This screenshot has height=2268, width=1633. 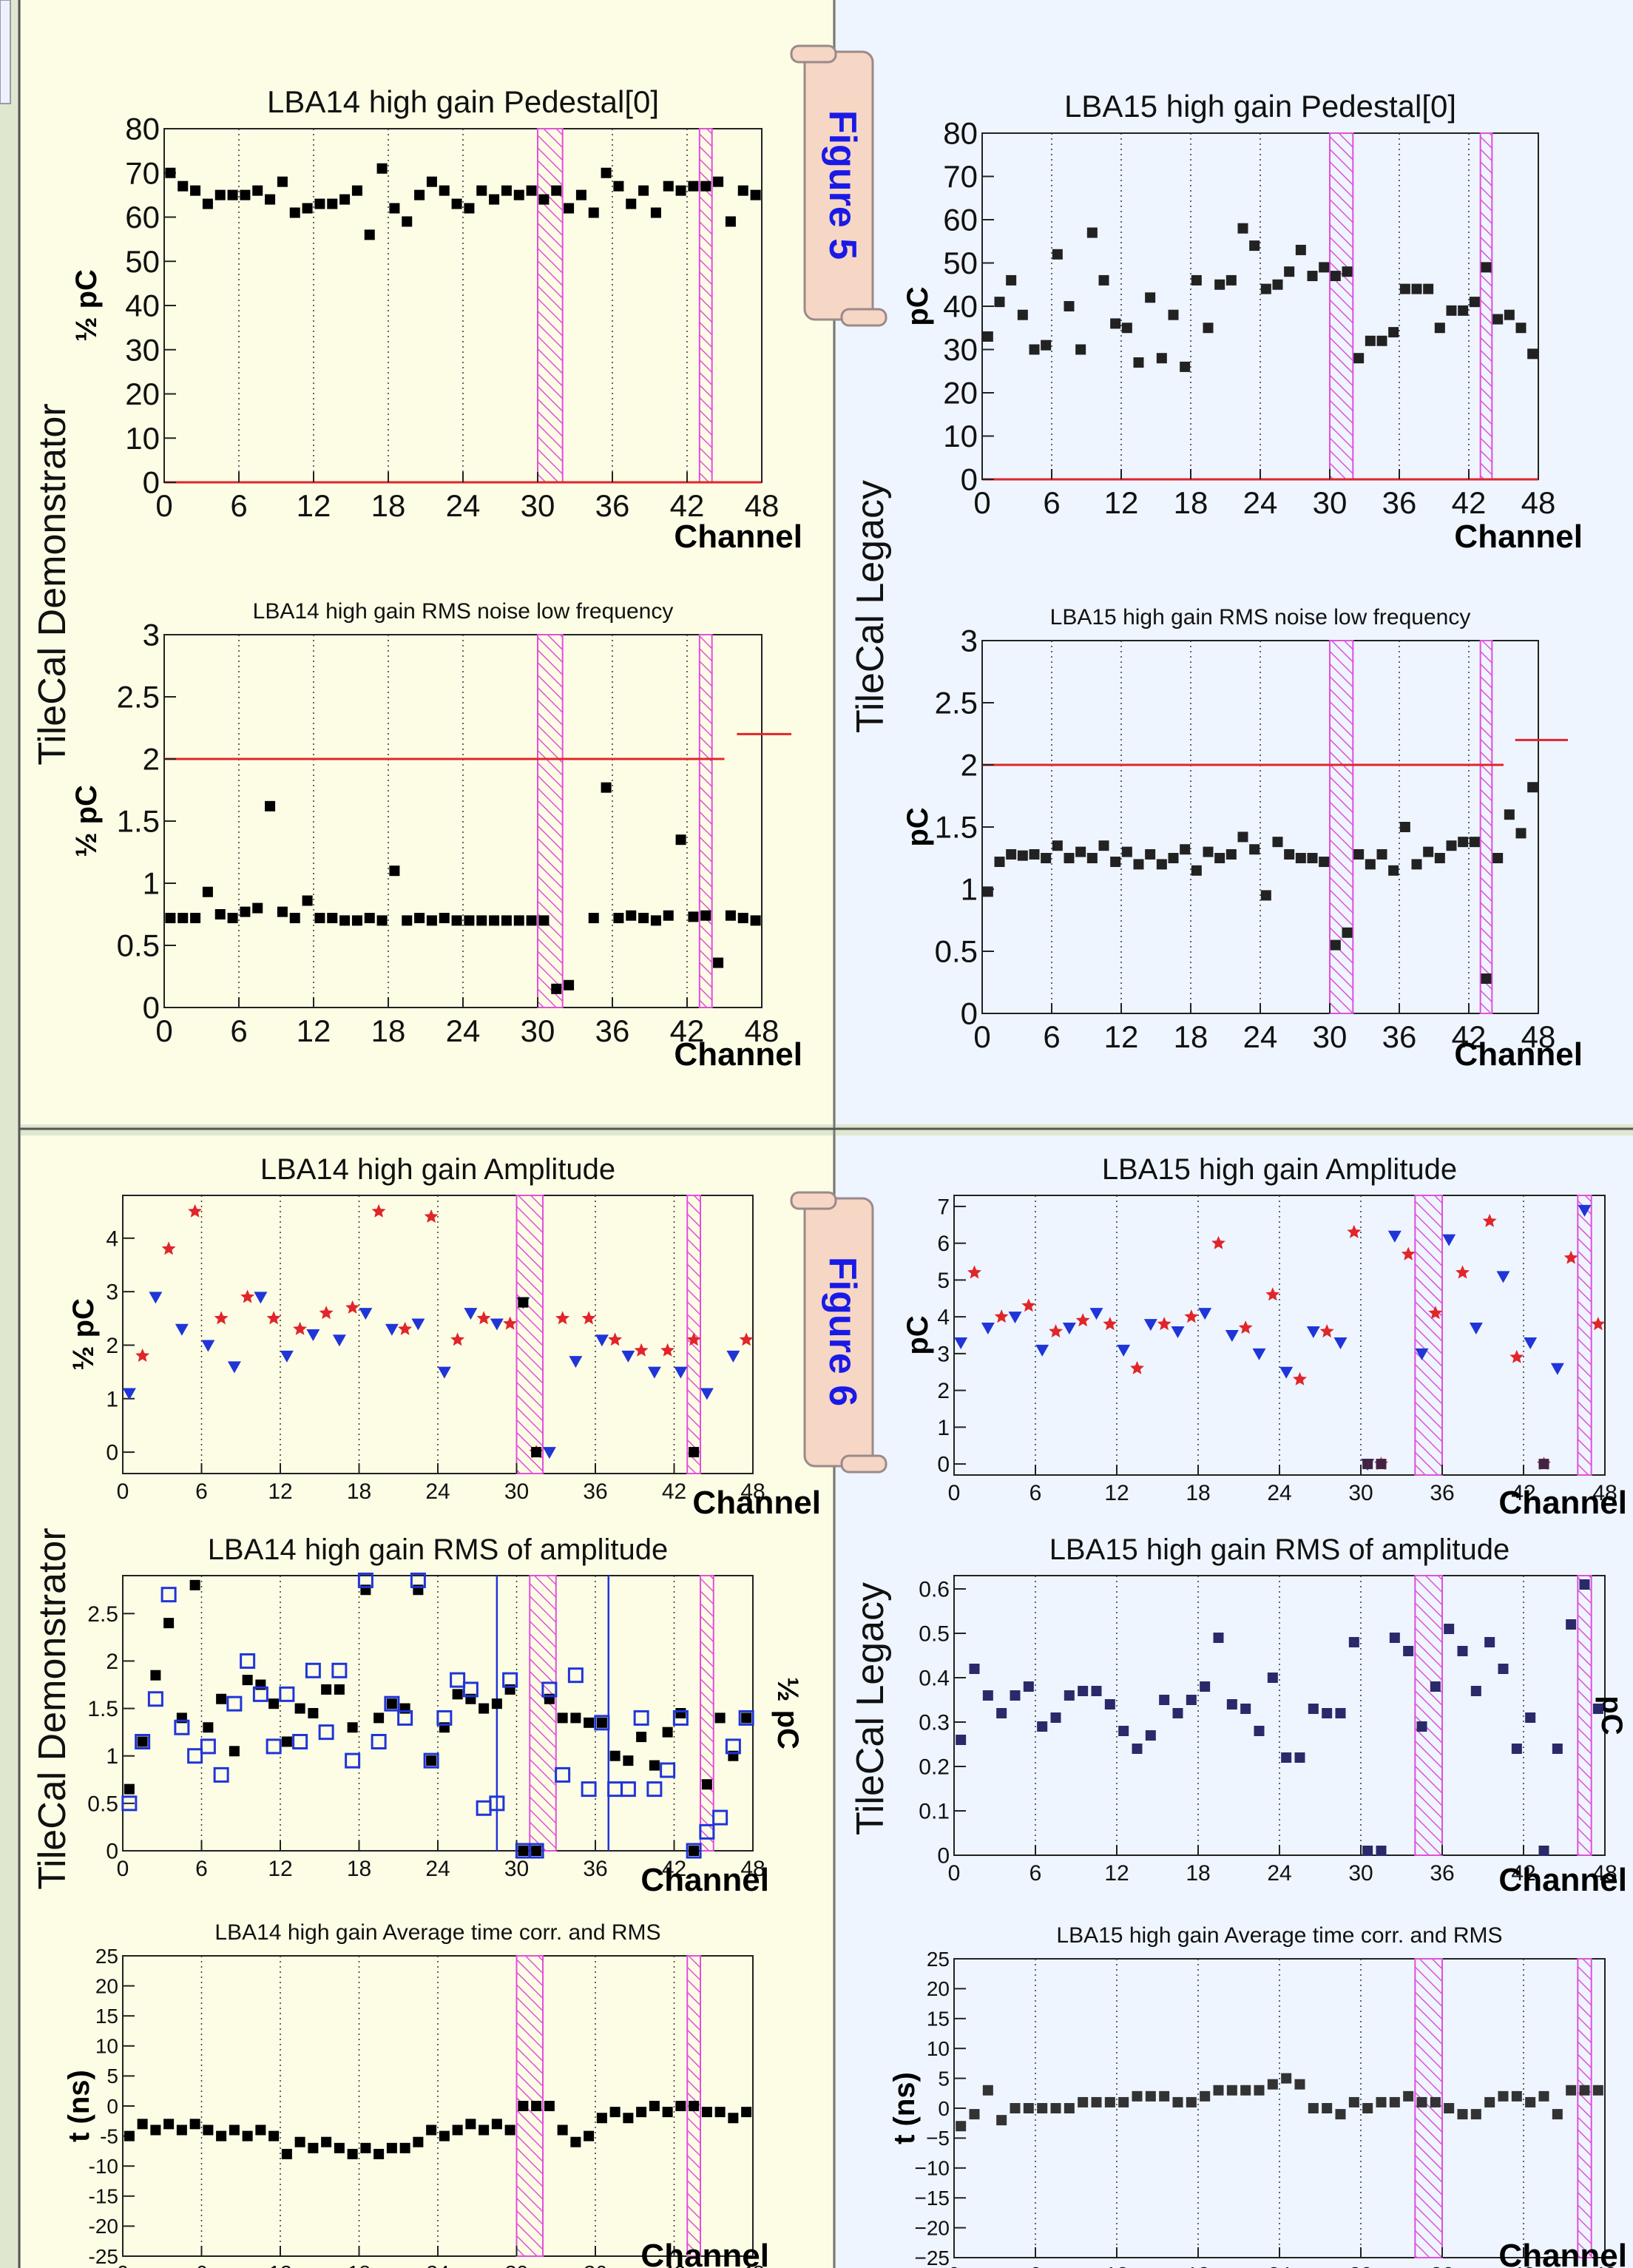 What do you see at coordinates (142, 394) in the screenshot?
I see `y-tick-label: 20` at bounding box center [142, 394].